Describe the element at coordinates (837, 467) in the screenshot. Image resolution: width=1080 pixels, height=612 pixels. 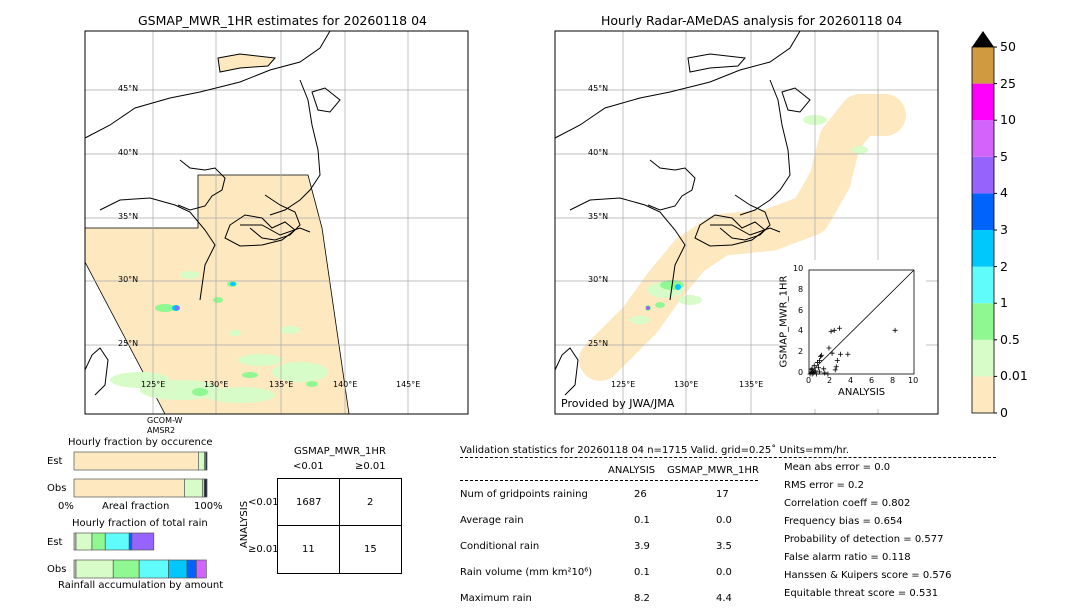
I see `validation-score: Mean abs error = 0.0` at that location.